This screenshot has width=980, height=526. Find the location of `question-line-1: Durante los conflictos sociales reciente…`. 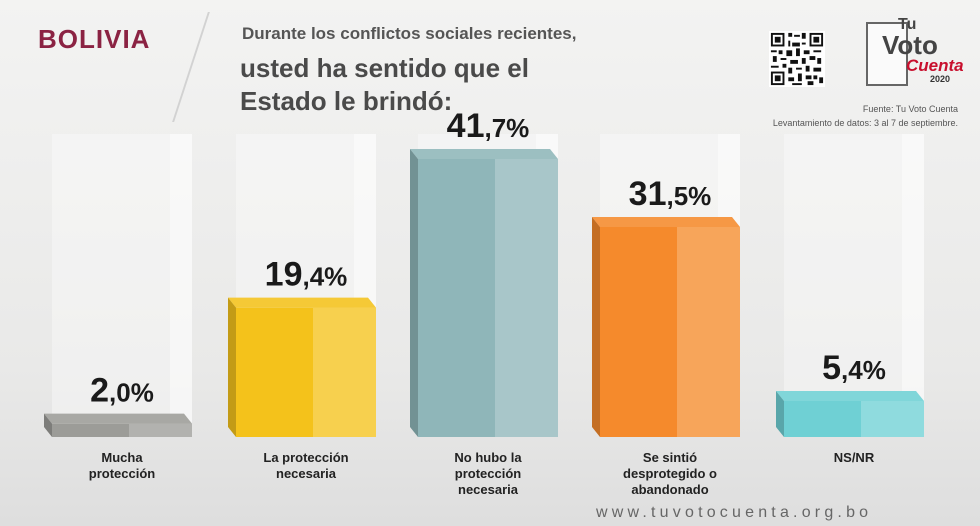

question-line-1: Durante los conflictos sociales reciente… is located at coordinates (409, 33).